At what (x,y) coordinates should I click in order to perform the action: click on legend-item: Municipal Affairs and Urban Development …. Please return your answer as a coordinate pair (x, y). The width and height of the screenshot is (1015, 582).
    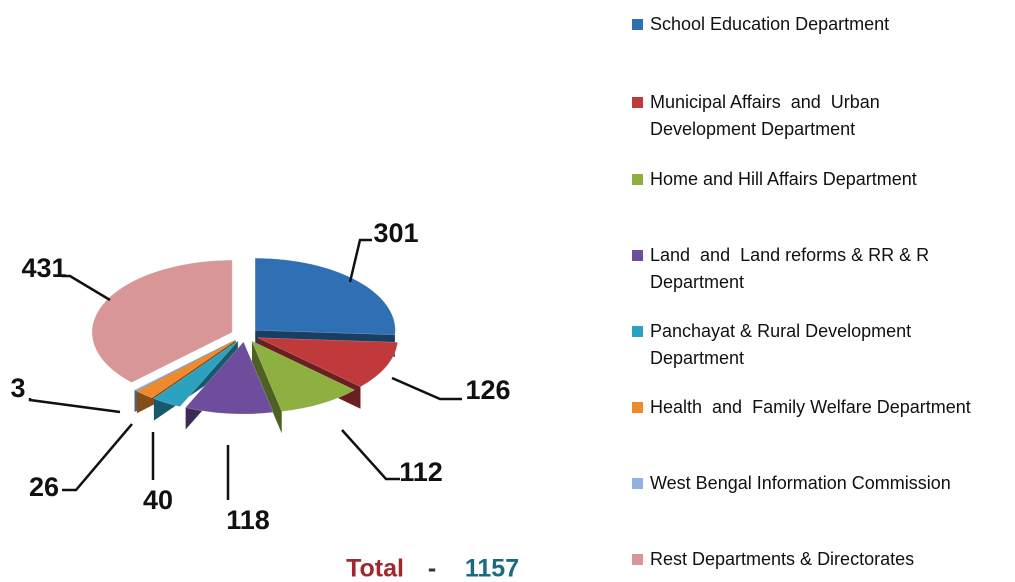
    Looking at the image, I should click on (791, 116).